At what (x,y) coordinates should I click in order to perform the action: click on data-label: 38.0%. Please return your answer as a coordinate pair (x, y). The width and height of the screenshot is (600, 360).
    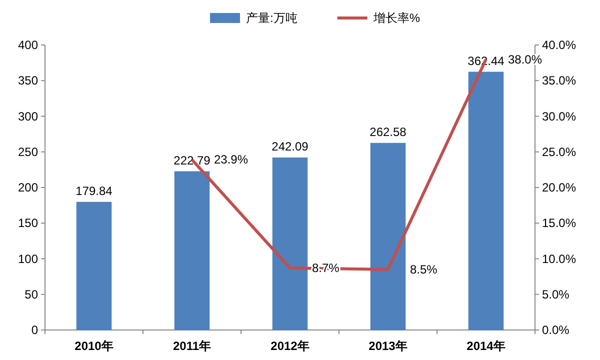
    Looking at the image, I should click on (525, 59).